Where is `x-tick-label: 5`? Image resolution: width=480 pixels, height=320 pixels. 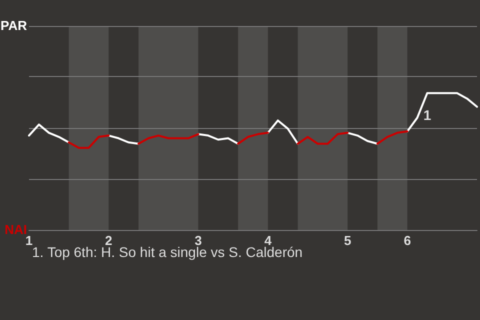
x-tick-label: 5 is located at coordinates (348, 240).